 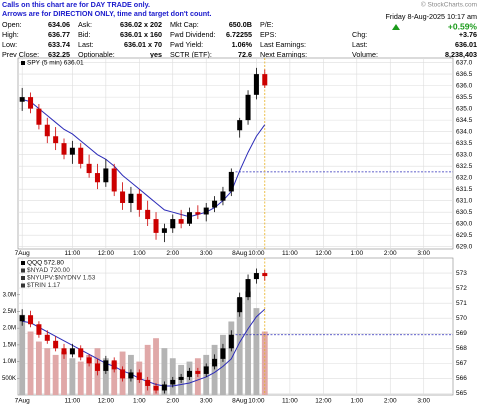 I want to click on y-tick-label: 632.0, so click(x=464, y=177).